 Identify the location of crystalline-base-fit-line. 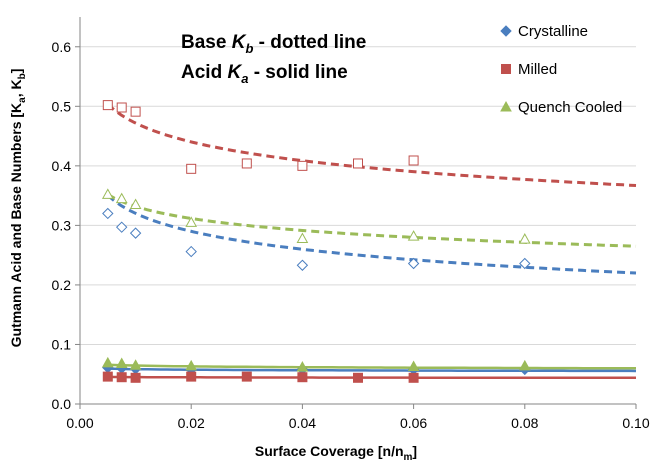
(371, 234).